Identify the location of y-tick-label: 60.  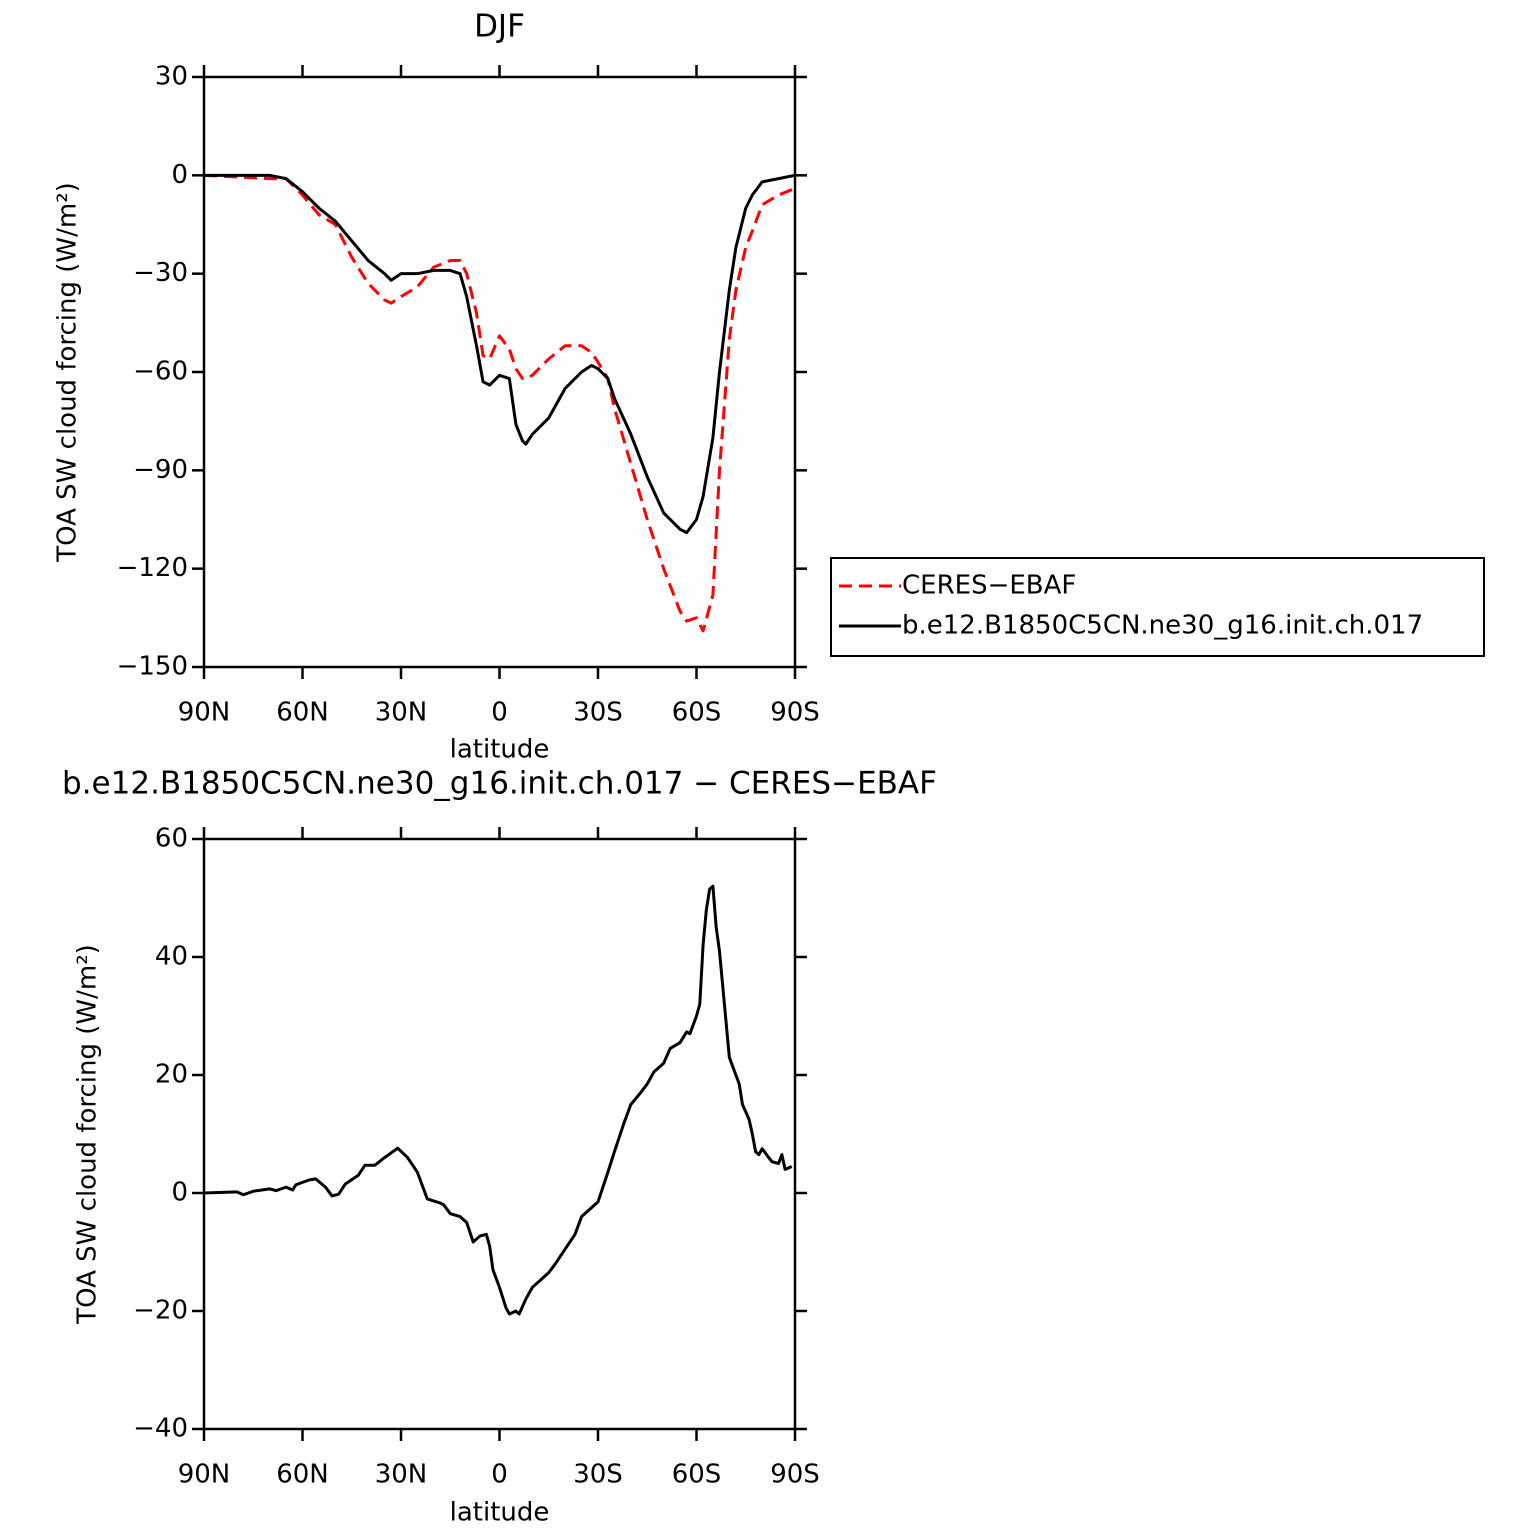
(171, 839).